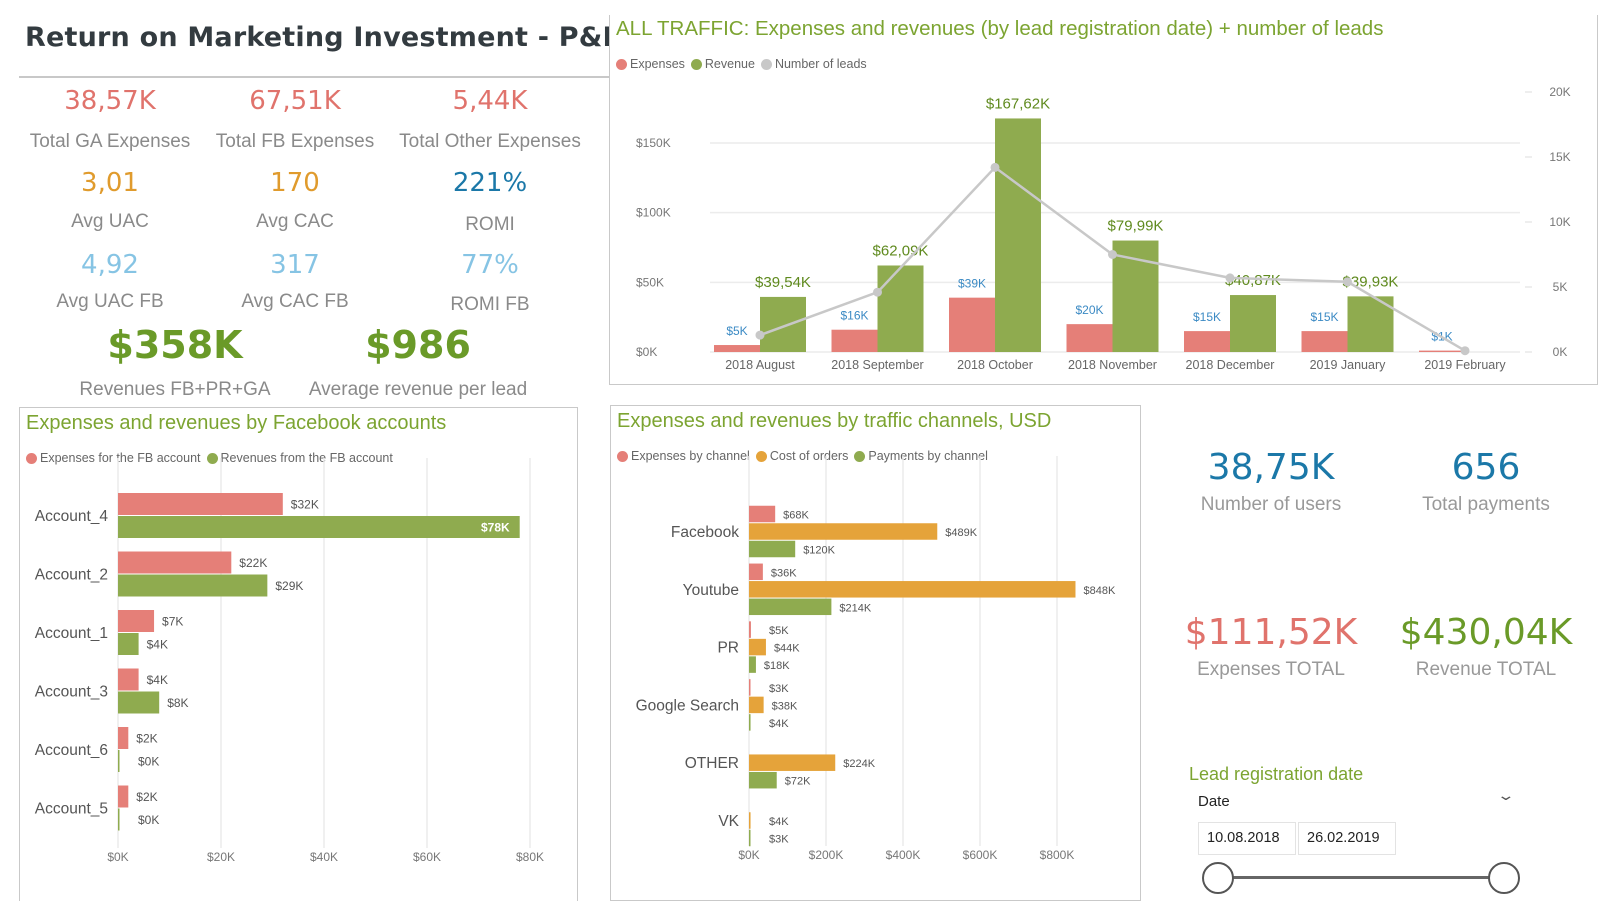 The height and width of the screenshot is (914, 1615). Describe the element at coordinates (289, 586) in the screenshot. I see `bar-data-label: $29K` at that location.